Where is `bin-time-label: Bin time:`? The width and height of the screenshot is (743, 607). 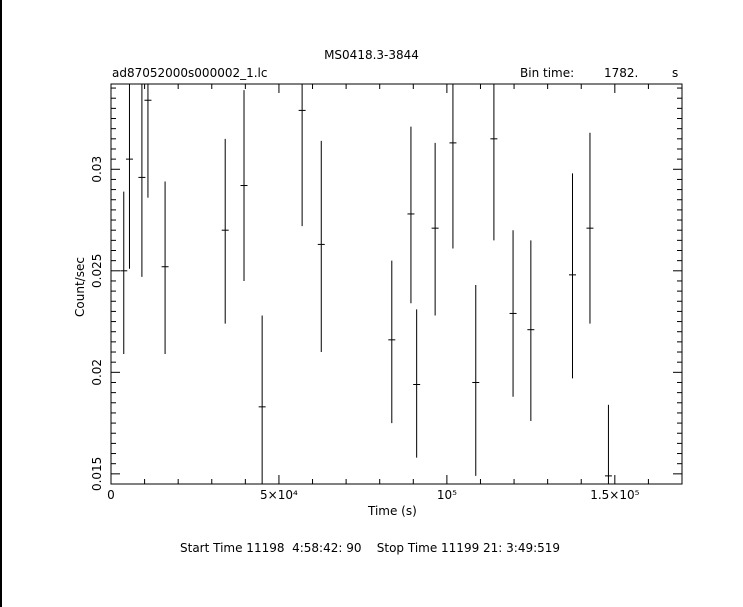
bin-time-label: Bin time: is located at coordinates (547, 73).